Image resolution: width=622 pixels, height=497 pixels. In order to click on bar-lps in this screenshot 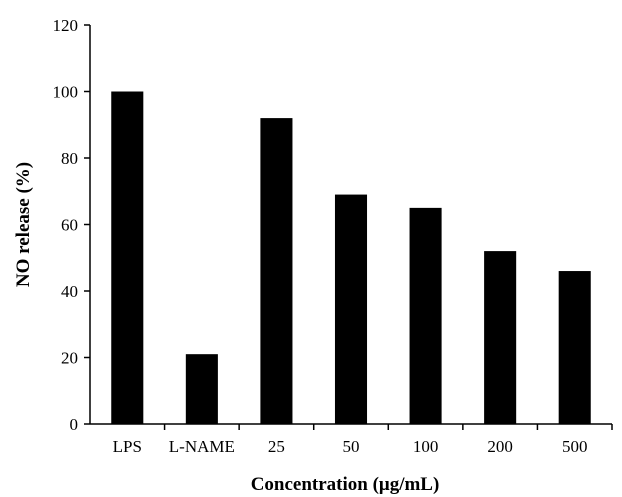, I will do `click(127, 257)`.